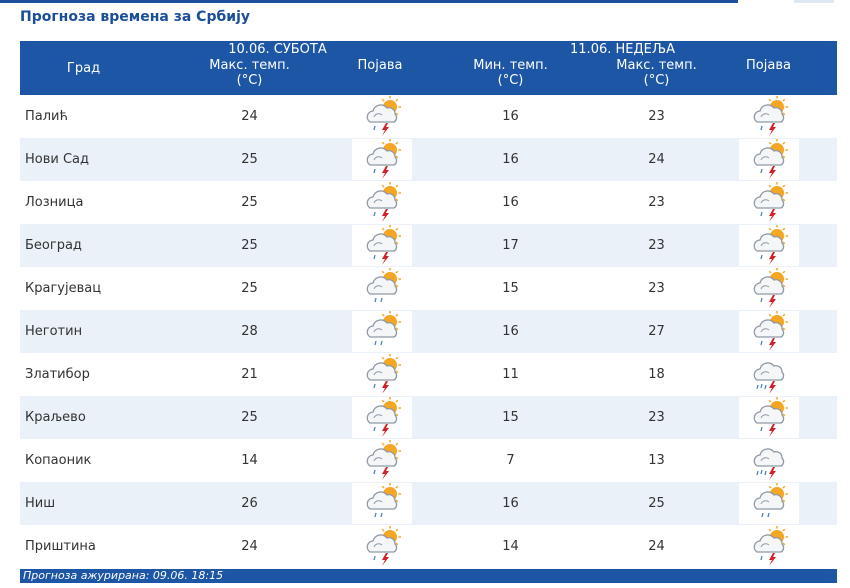 Image resolution: width=850 pixels, height=588 pixels. What do you see at coordinates (83, 116) in the screenshot?
I see `city-name: Палић` at bounding box center [83, 116].